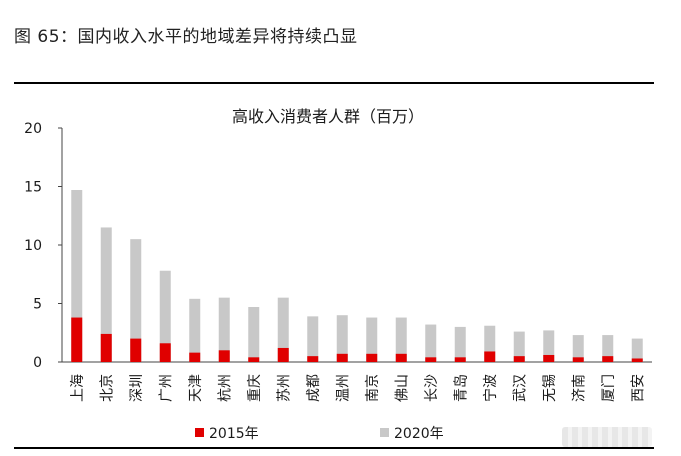 This screenshot has width=681, height=456. Describe the element at coordinates (33, 188) in the screenshot. I see `y-tick-label: 15` at that location.